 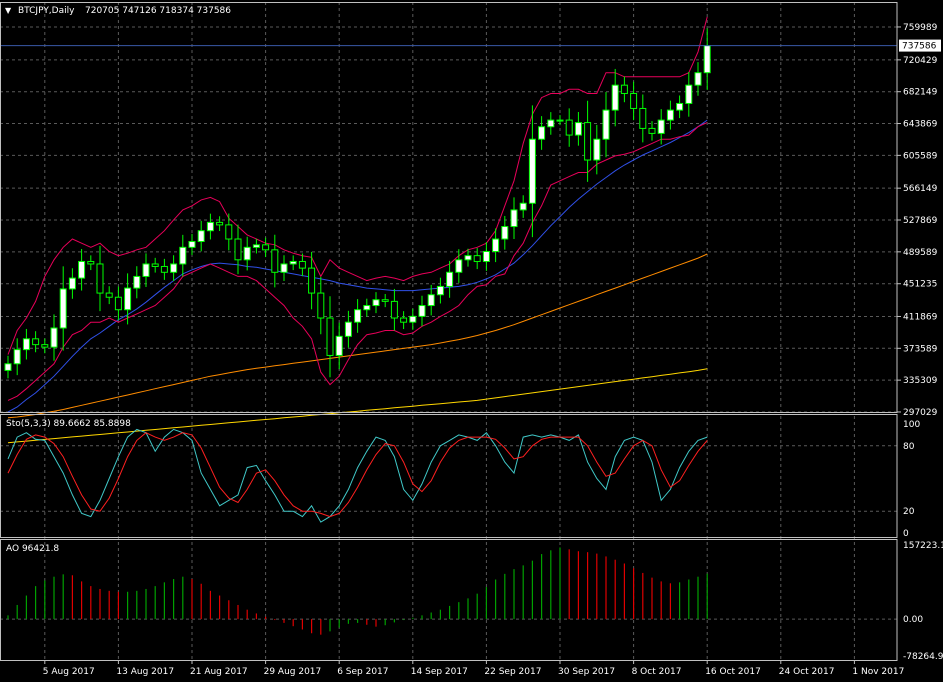 I want to click on stoch-tick-label: 100, so click(x=911, y=425).